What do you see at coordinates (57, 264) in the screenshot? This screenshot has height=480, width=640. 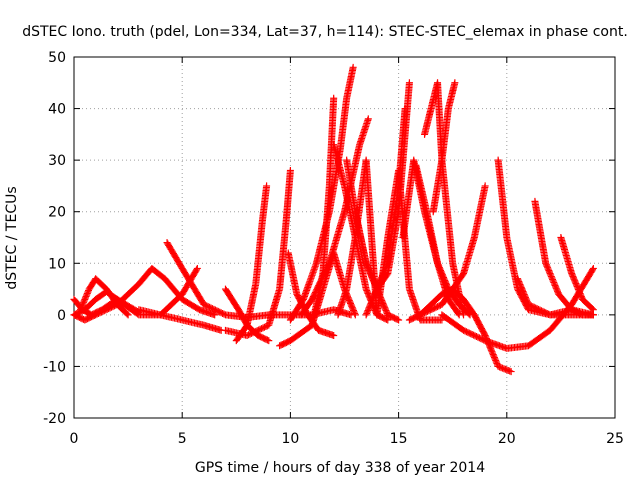 I see `y-tick-label: 10` at bounding box center [57, 264].